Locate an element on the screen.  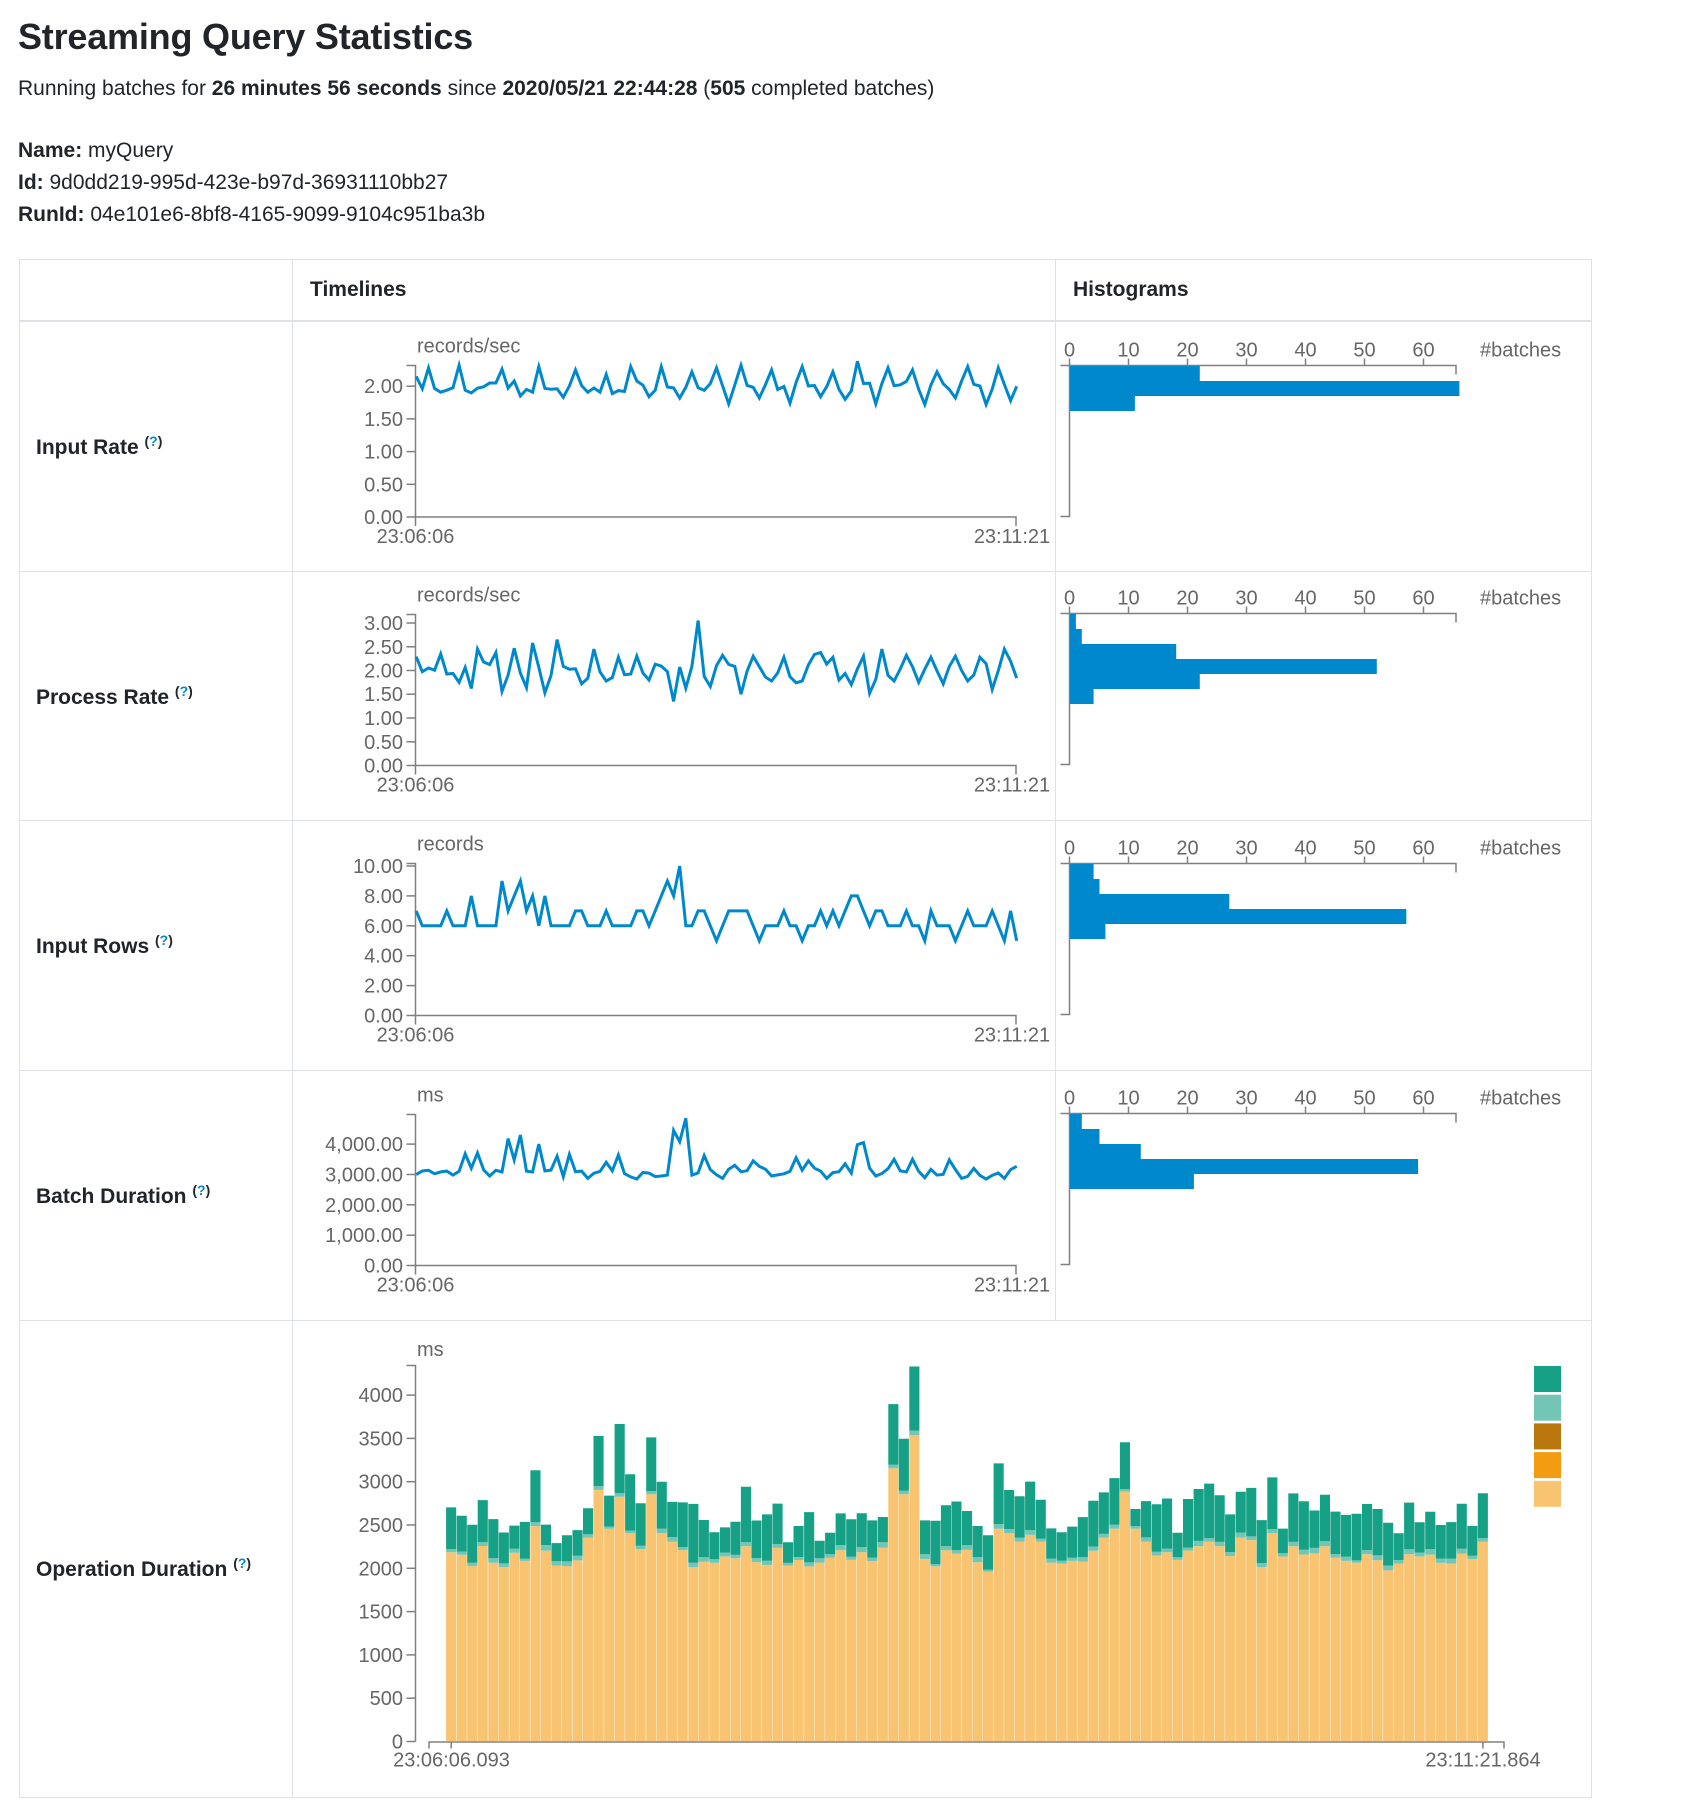
svg-text: 4000 is located at coordinates (381, 1396).